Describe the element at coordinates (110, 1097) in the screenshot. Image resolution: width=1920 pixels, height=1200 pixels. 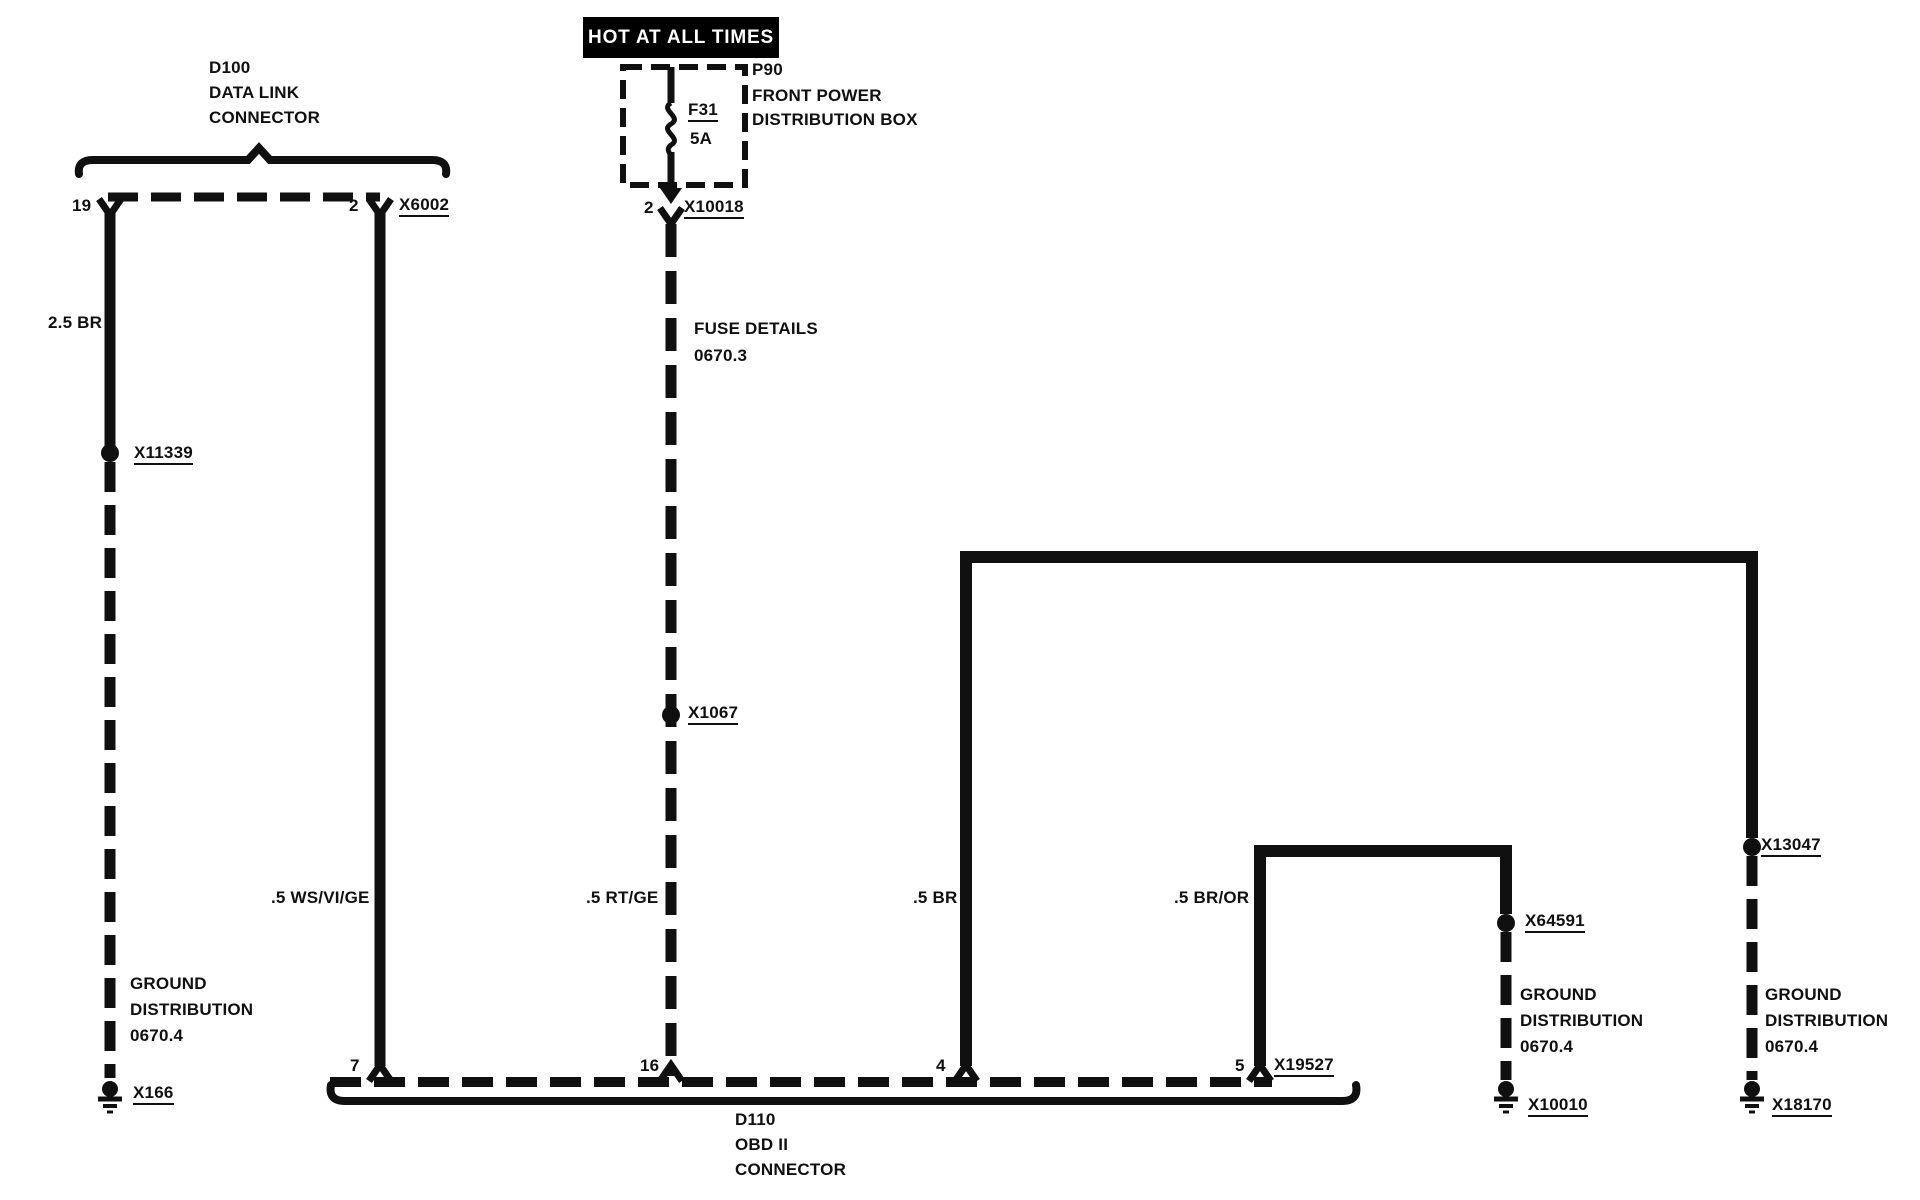
I see `ground-symbol-x166` at that location.